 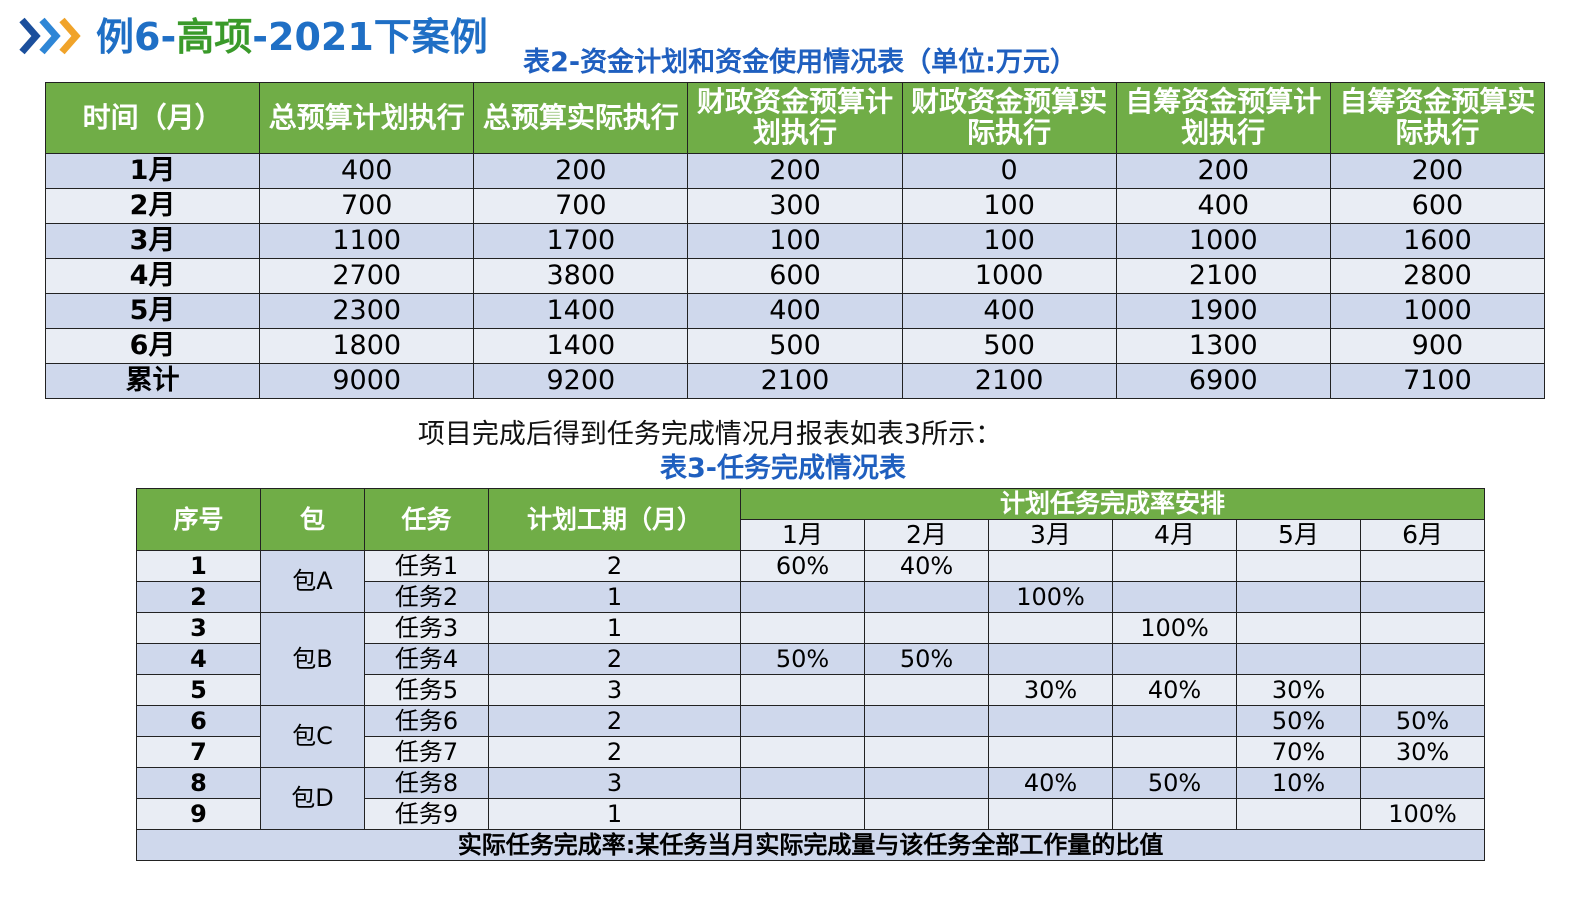 I want to click on header-row: 1月 2月 3月 4月 5月 6月, so click(x=811, y=535).